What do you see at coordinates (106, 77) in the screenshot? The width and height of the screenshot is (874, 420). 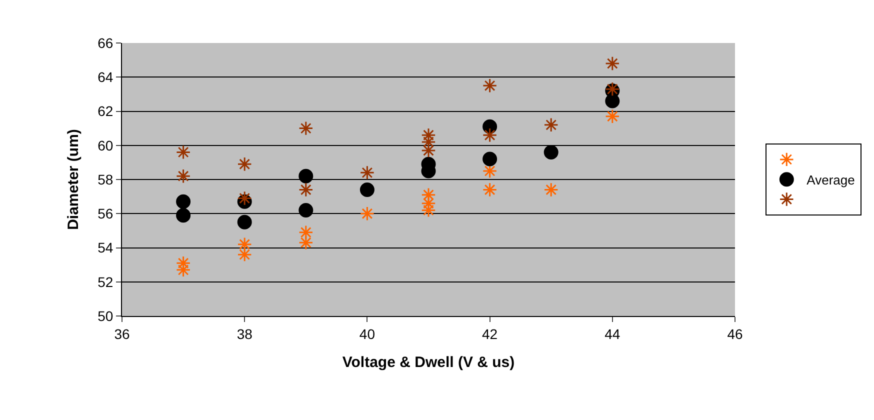 I see `y-tick-label: 64` at bounding box center [106, 77].